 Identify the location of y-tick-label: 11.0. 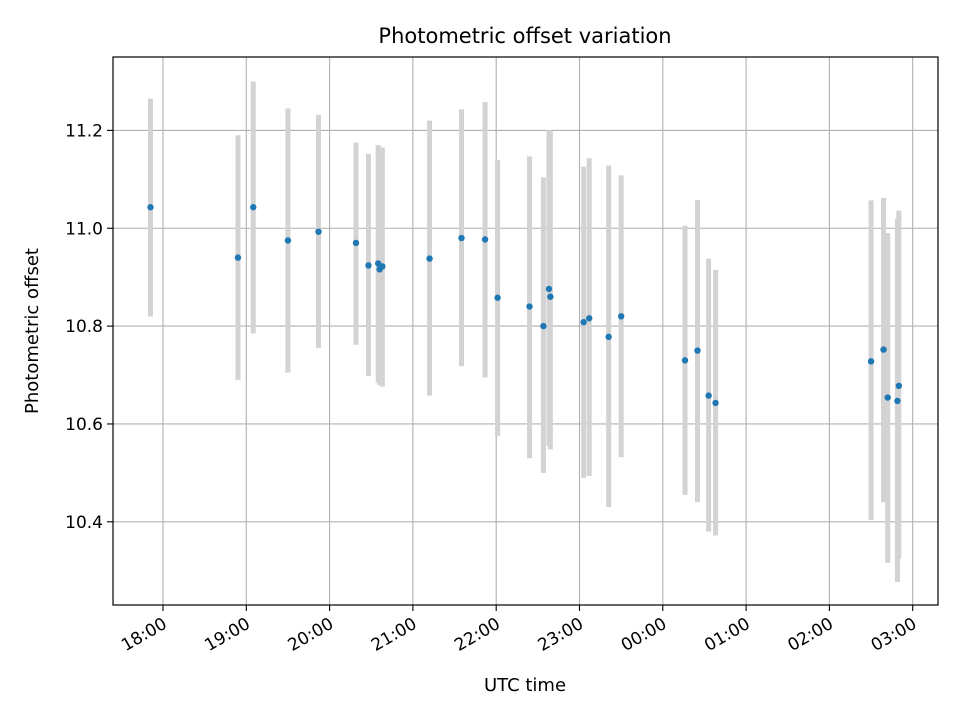
(84, 229).